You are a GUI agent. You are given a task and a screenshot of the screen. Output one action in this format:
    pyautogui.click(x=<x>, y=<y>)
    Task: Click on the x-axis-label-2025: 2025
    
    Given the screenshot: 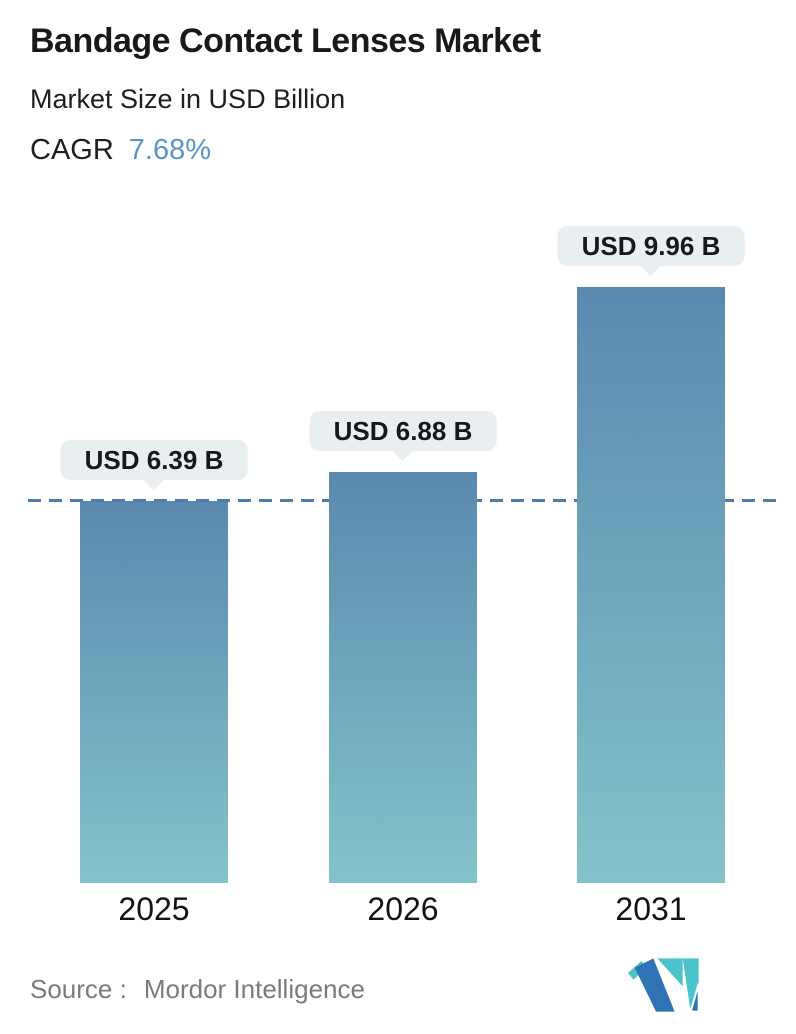 What is the action you would take?
    pyautogui.click(x=154, y=909)
    